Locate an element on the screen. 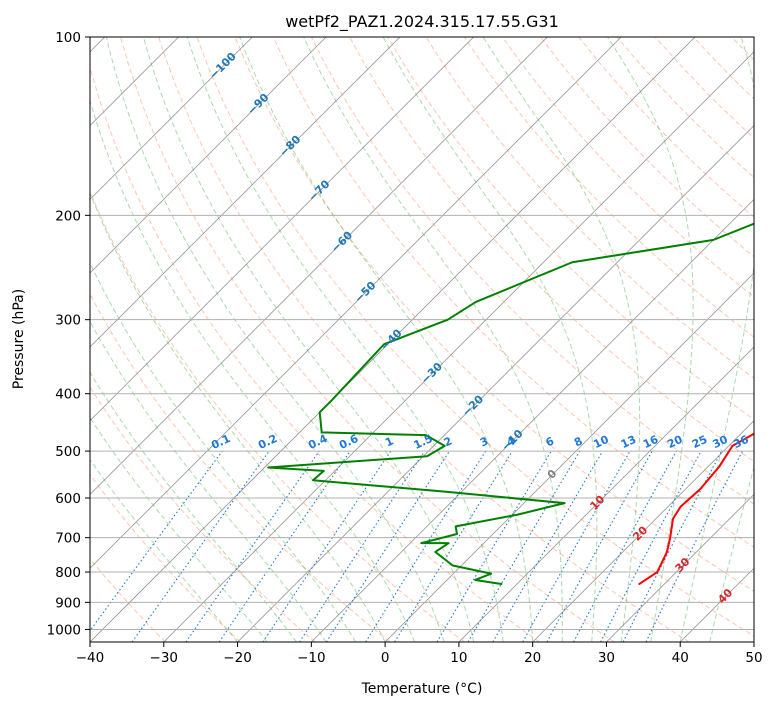 This screenshot has height=708, width=775. y-axis: 1000 900 800 700 600 500 400 300 200 100 is located at coordinates (68, 334).